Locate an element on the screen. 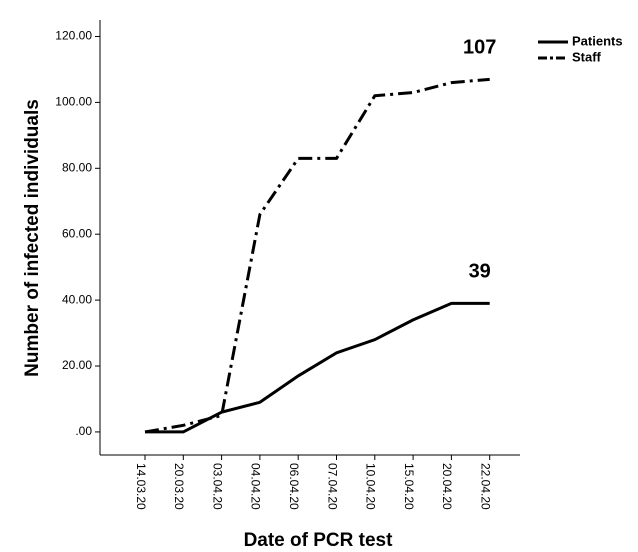 This screenshot has height=552, width=638. y-tick-label: .00 is located at coordinates (83, 431).